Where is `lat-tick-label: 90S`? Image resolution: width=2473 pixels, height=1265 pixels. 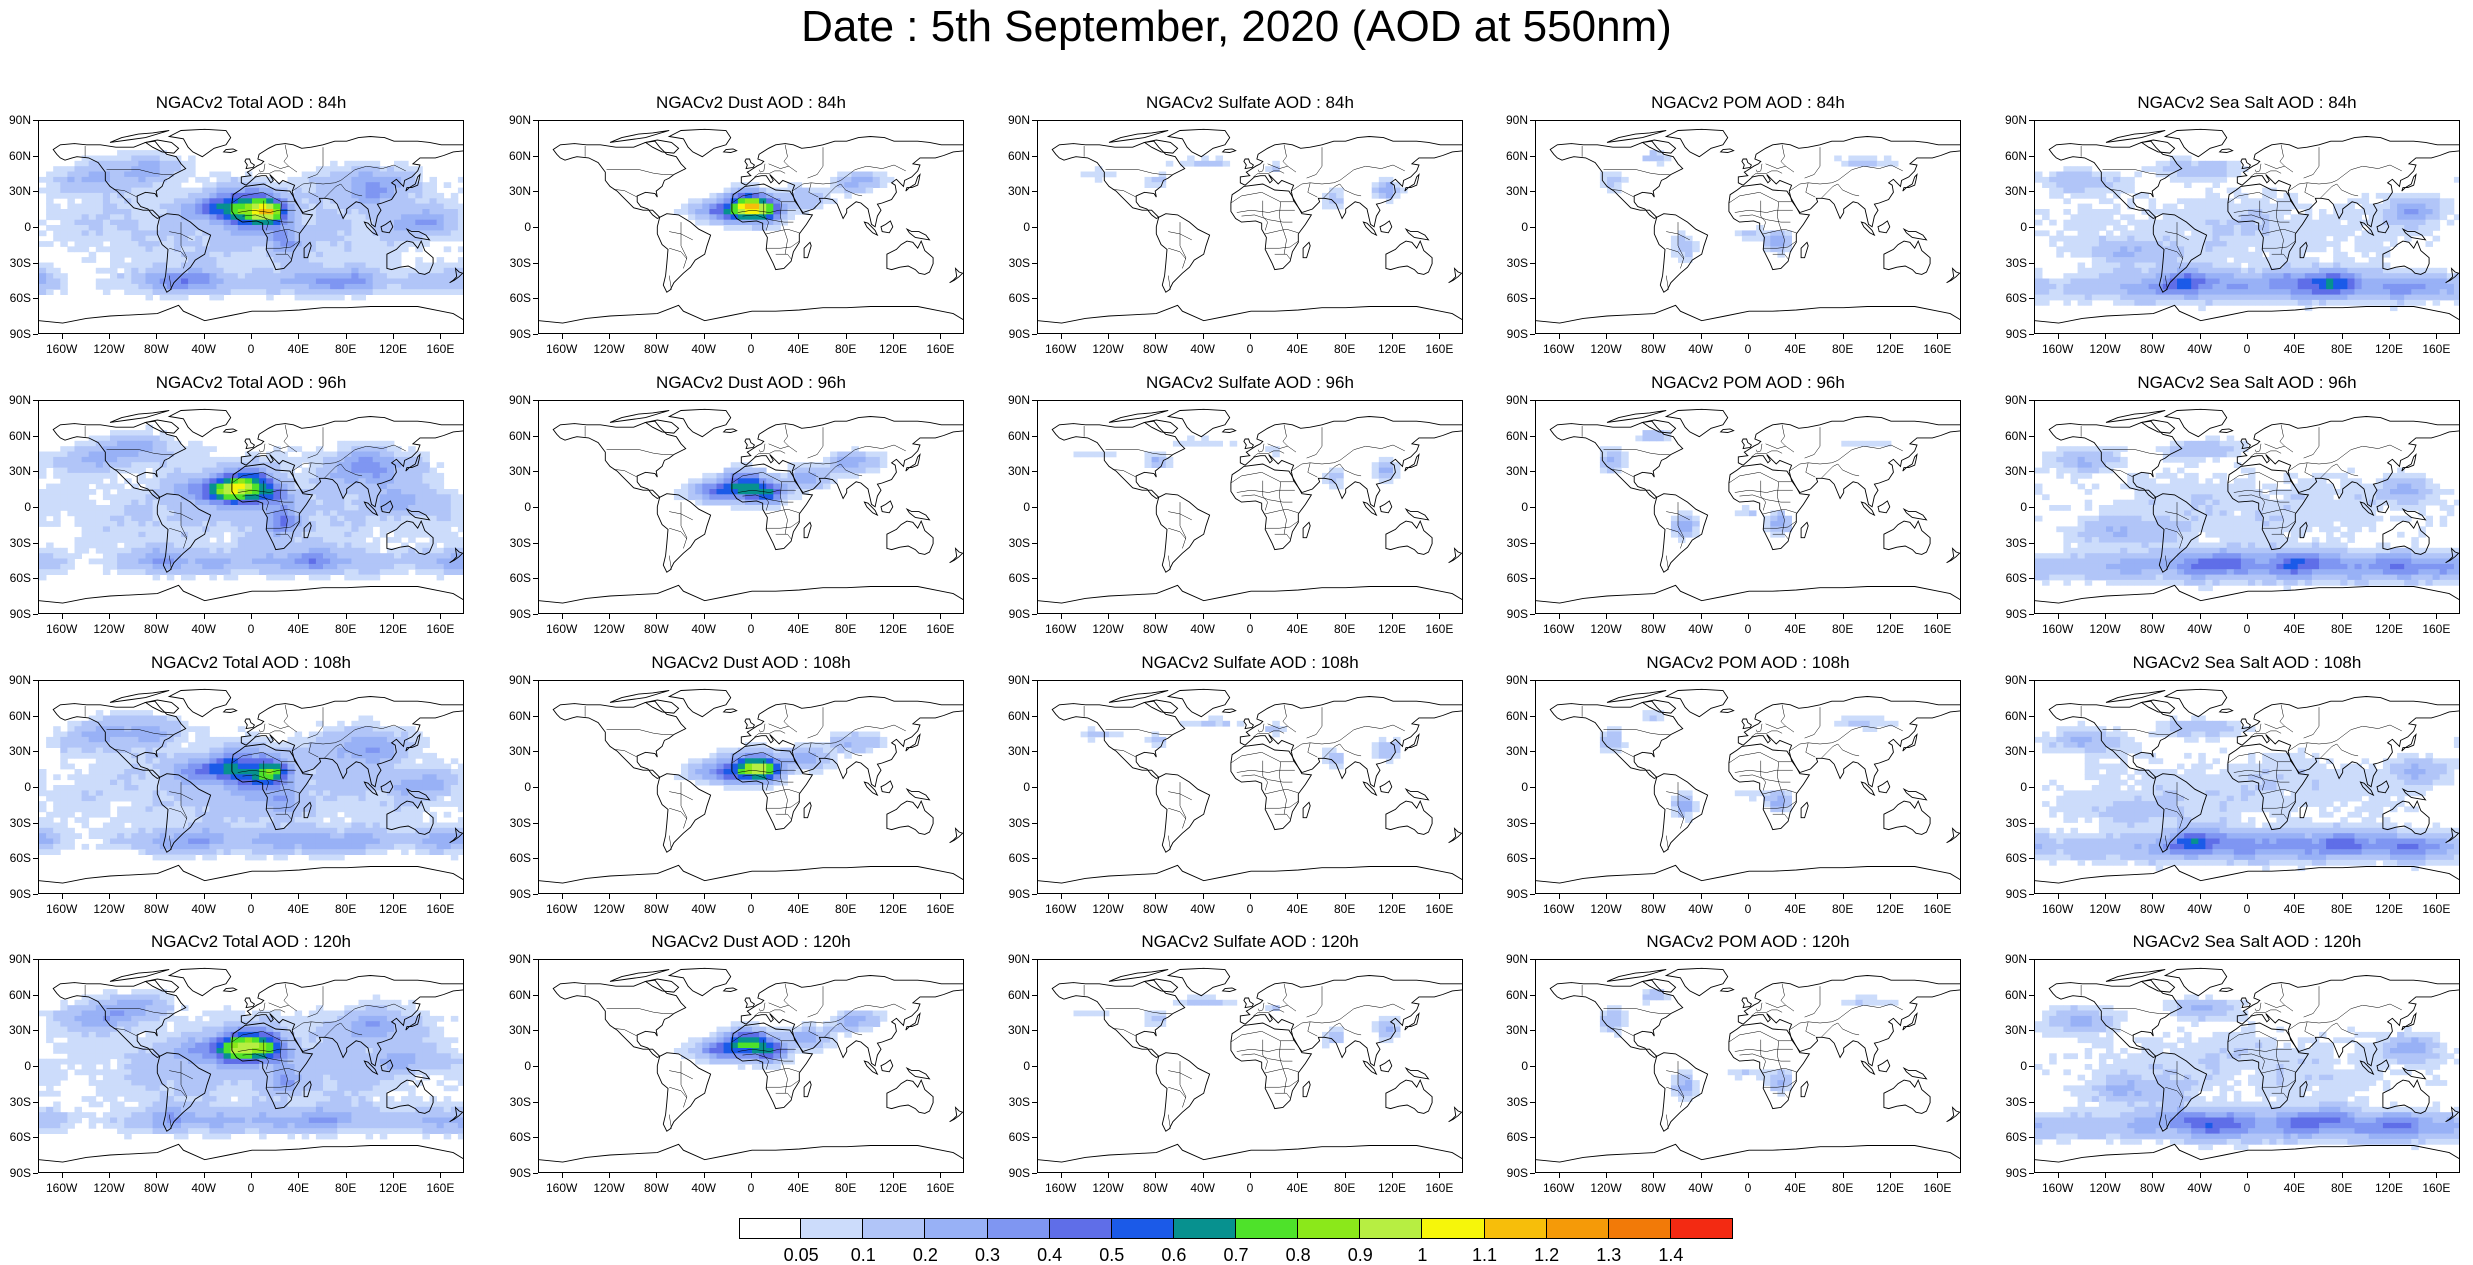 lat-tick-label: 90S is located at coordinates (2016, 334).